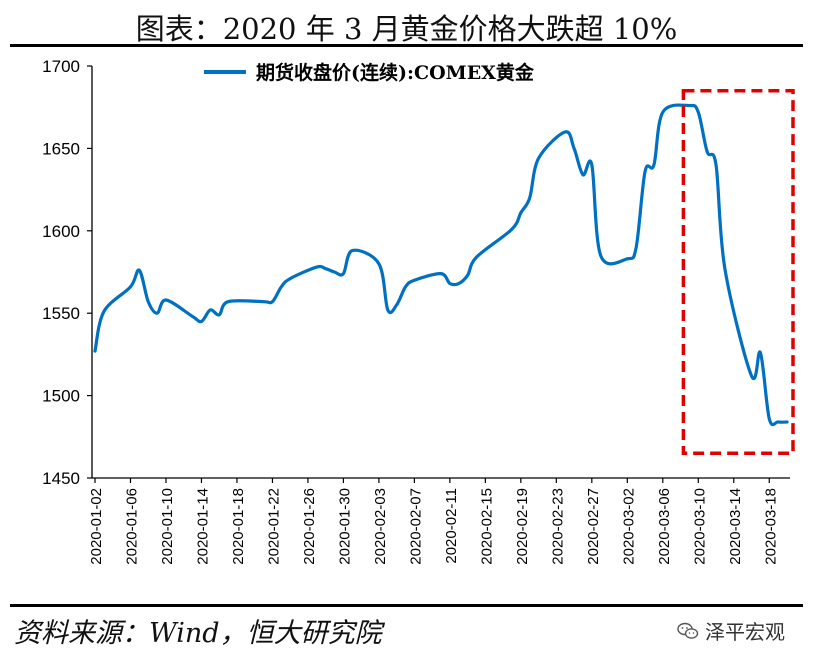 This screenshot has height=663, width=813. Describe the element at coordinates (745, 632) in the screenshot. I see `watermark-text: 泽平宏观` at that location.